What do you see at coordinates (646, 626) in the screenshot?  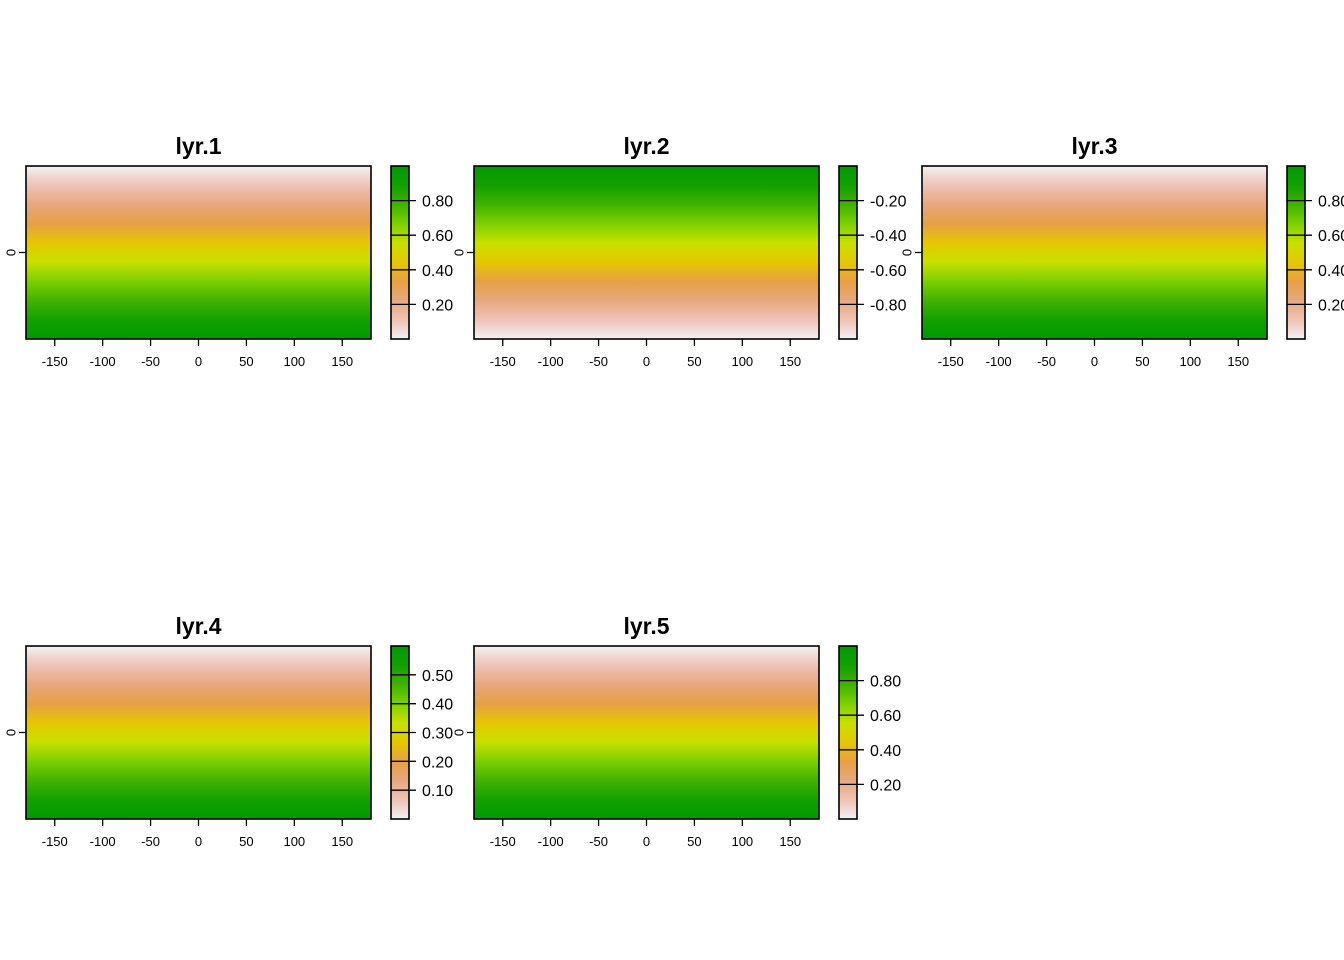 I see `panel-title: lyr.5` at bounding box center [646, 626].